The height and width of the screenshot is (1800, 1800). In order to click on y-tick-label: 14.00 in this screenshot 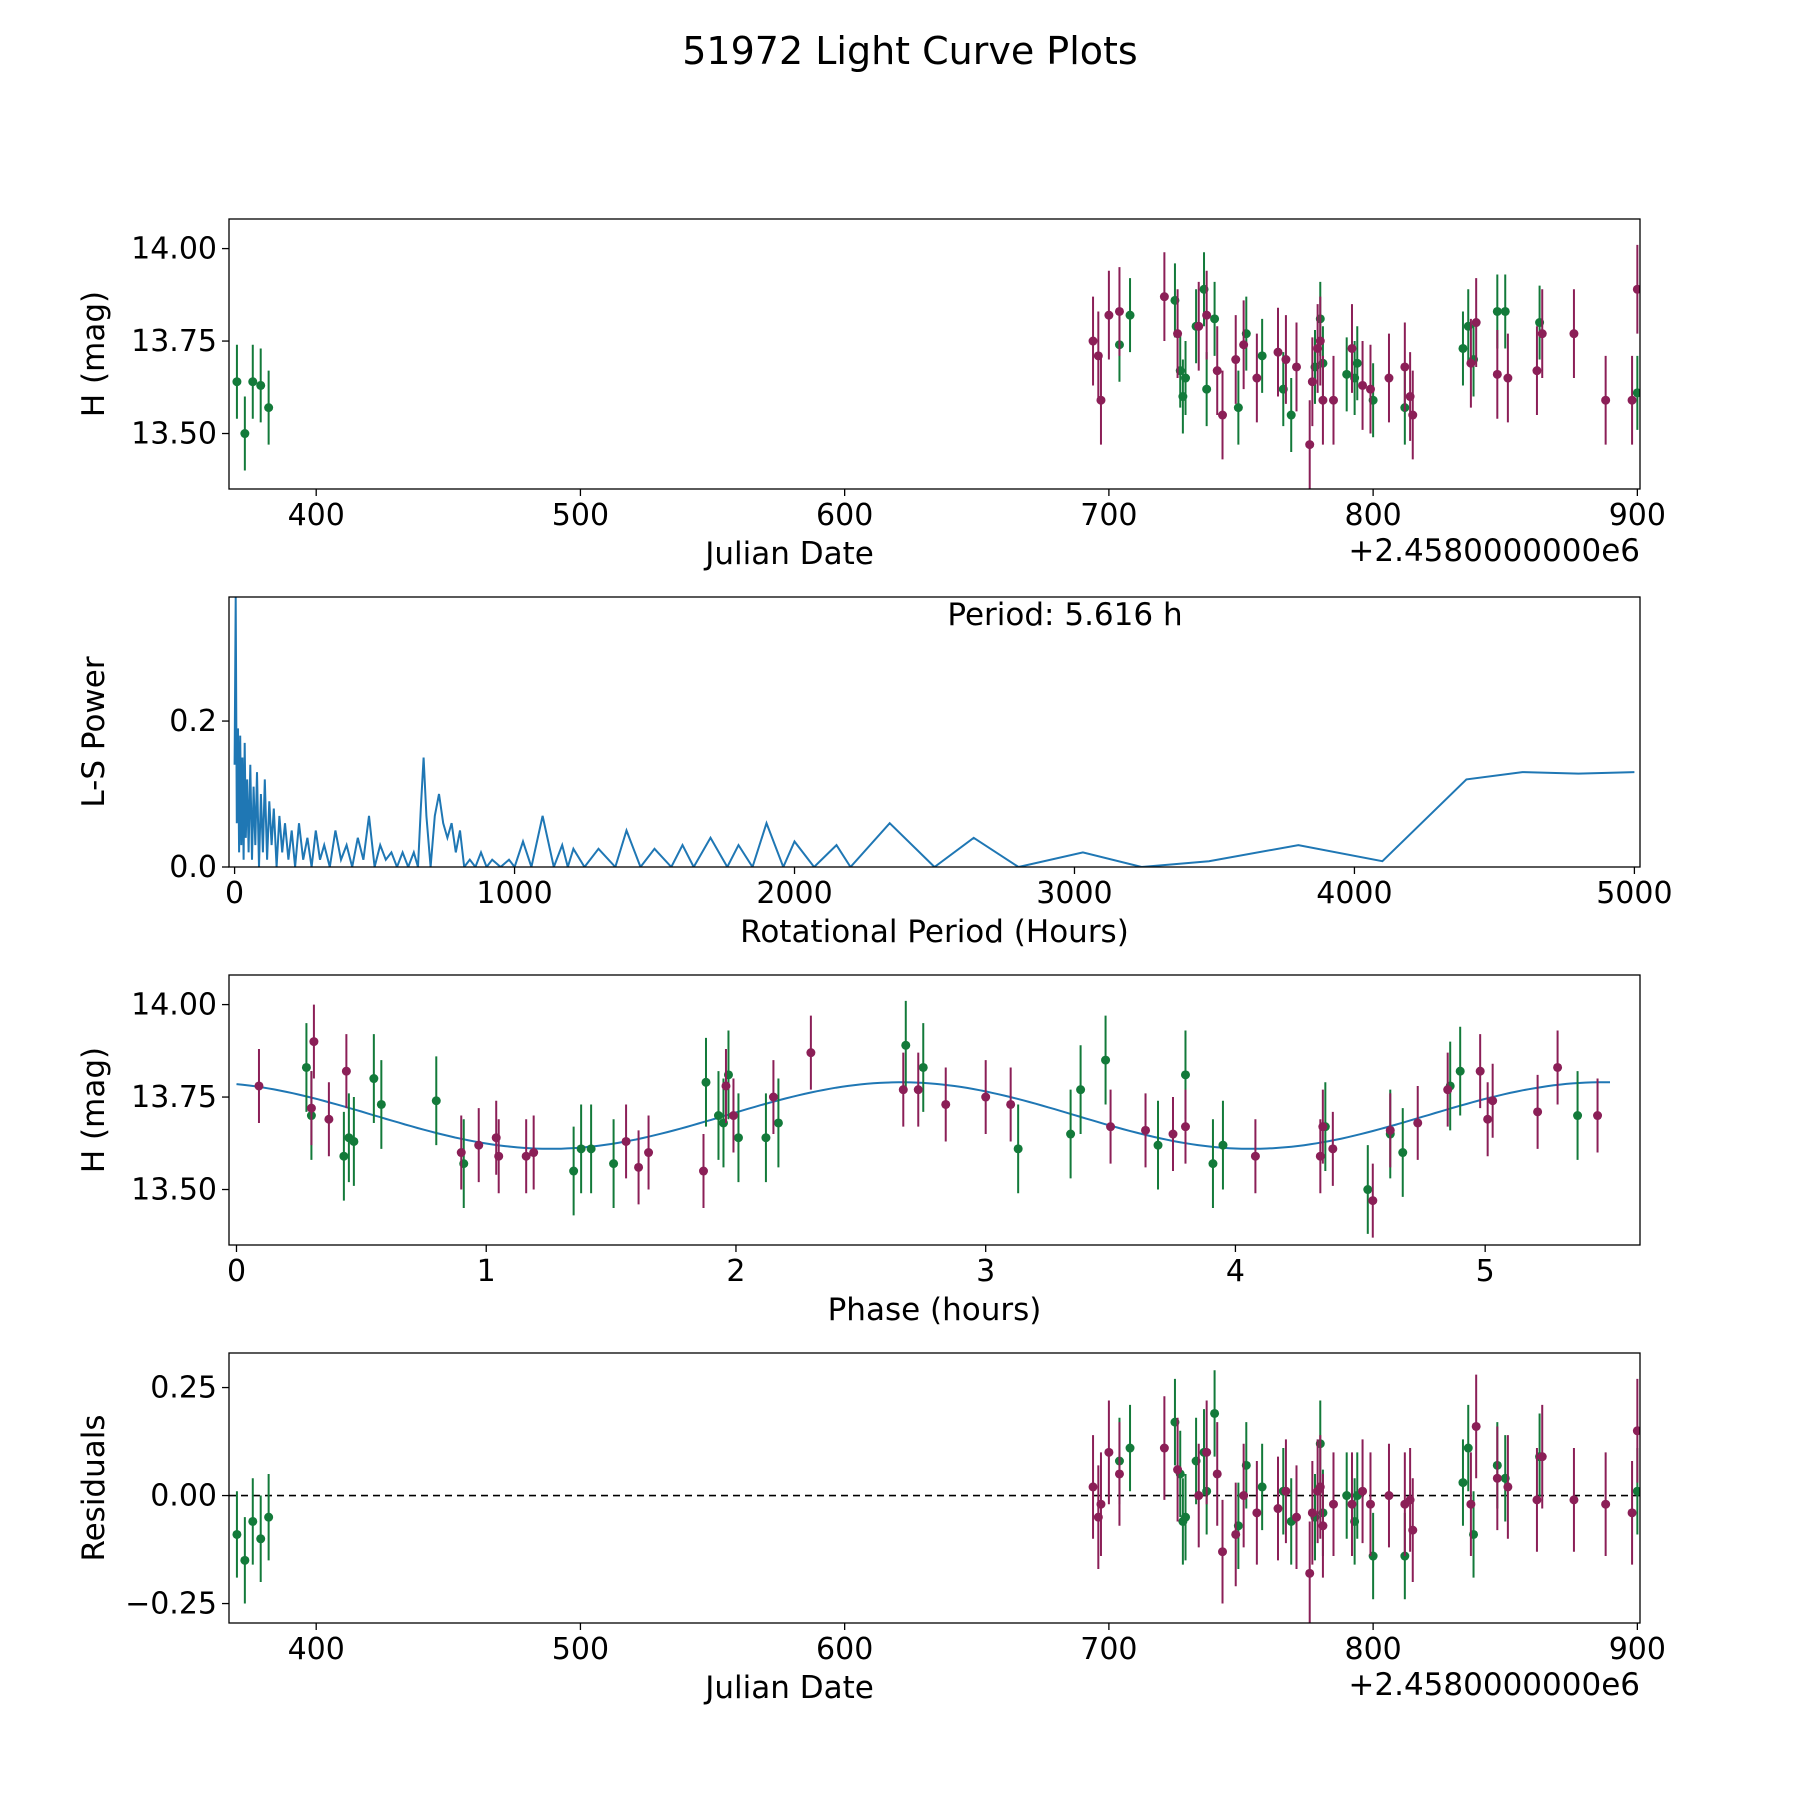, I will do `click(174, 1005)`.